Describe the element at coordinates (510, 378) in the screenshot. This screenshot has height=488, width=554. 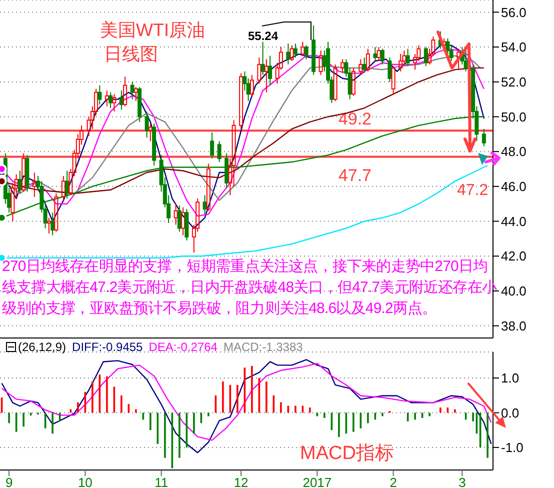
I see `y-tick-label: 1.0` at that location.